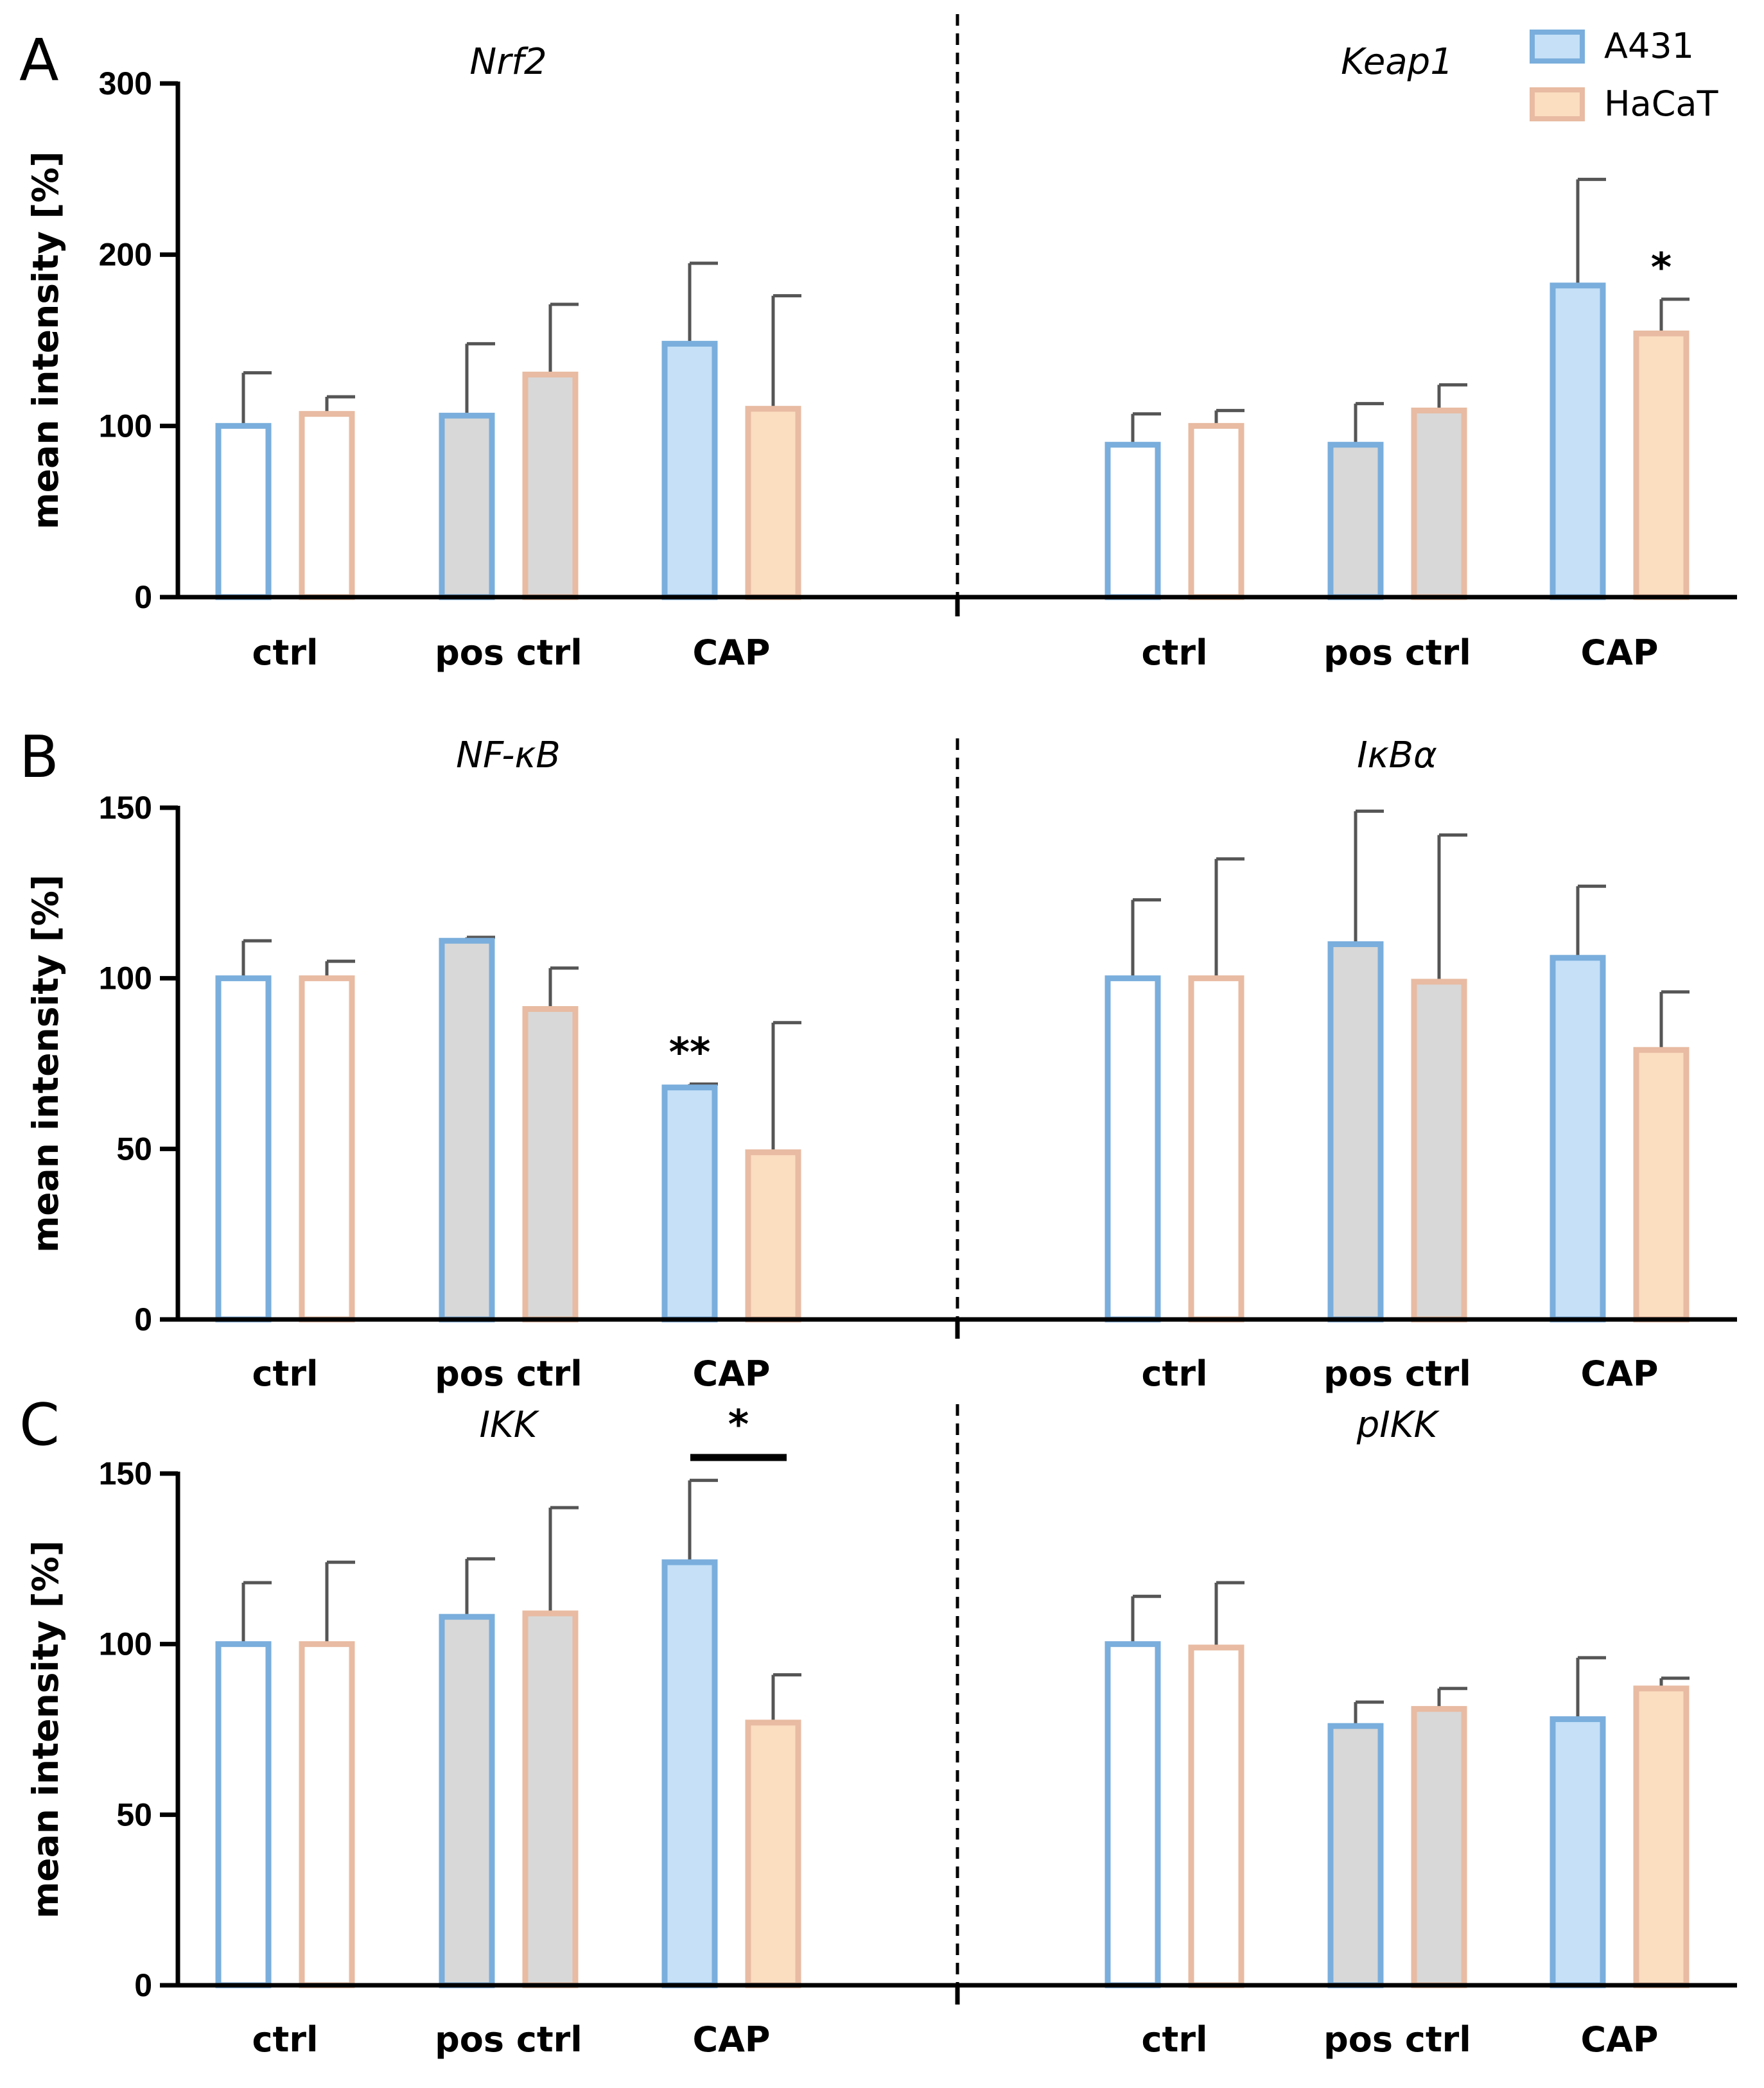  I want to click on legend-label-a431: A431, so click(1649, 46).